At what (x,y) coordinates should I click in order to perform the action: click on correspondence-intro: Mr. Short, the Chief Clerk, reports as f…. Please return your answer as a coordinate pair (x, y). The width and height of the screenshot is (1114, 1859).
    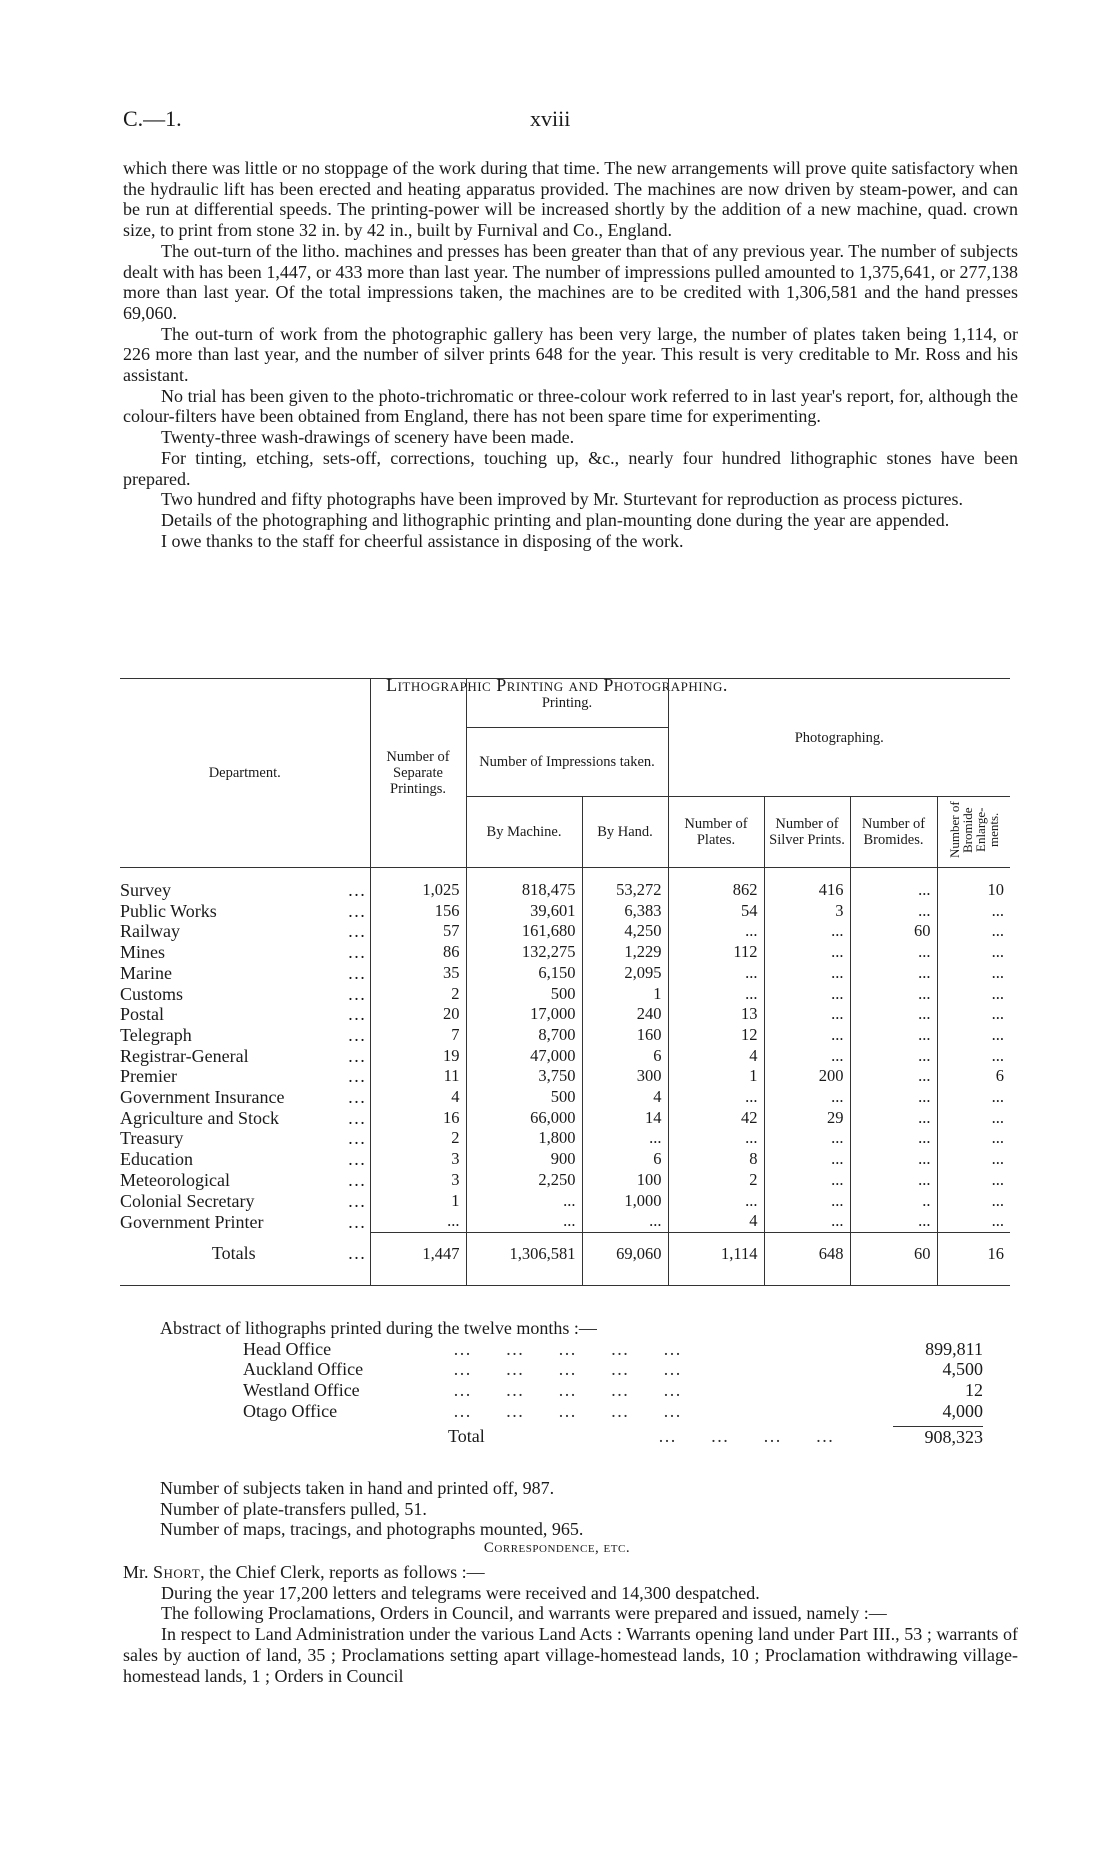
    Looking at the image, I should click on (304, 1572).